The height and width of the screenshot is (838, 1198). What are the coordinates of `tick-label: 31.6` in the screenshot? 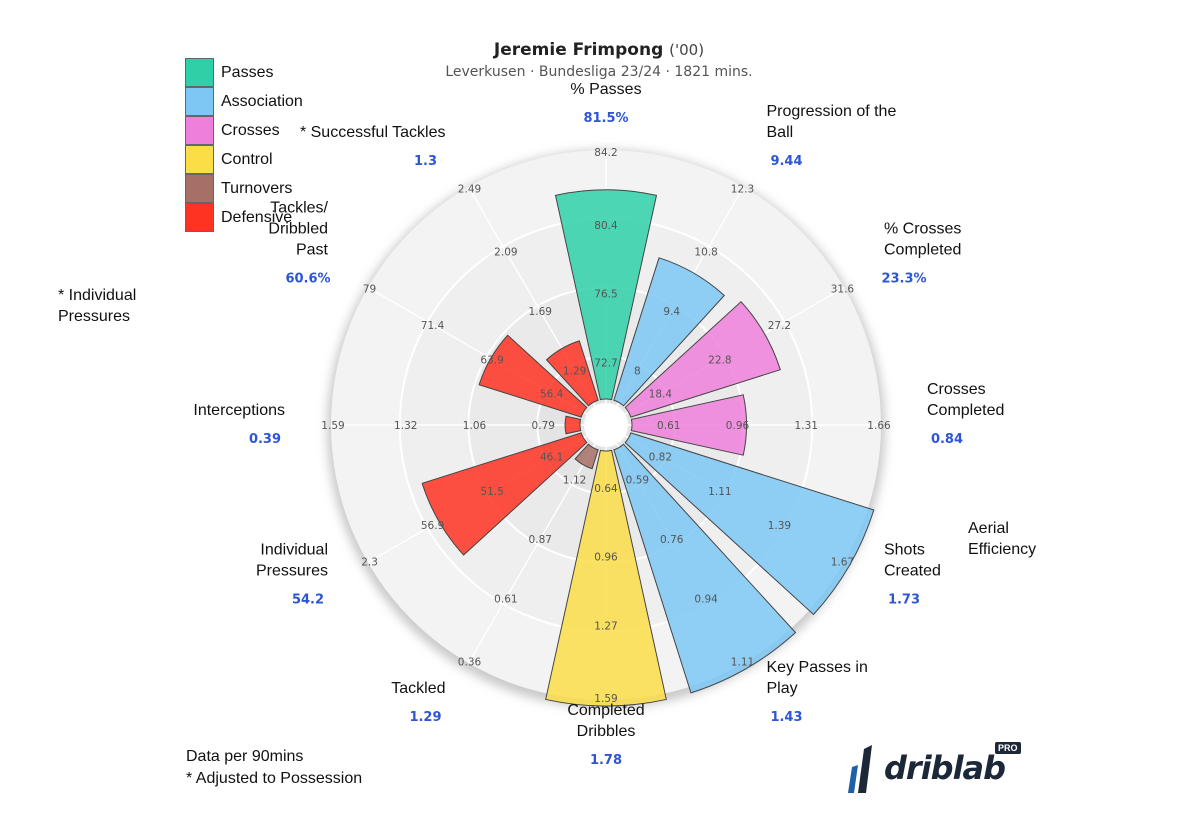 It's located at (843, 290).